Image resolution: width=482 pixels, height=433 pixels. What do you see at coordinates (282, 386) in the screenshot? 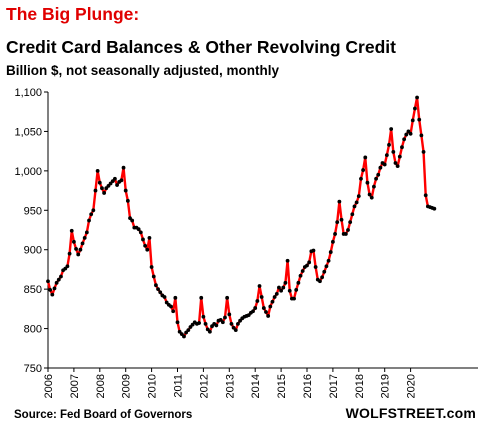
I see `x-tick-label: 2015` at bounding box center [282, 386].